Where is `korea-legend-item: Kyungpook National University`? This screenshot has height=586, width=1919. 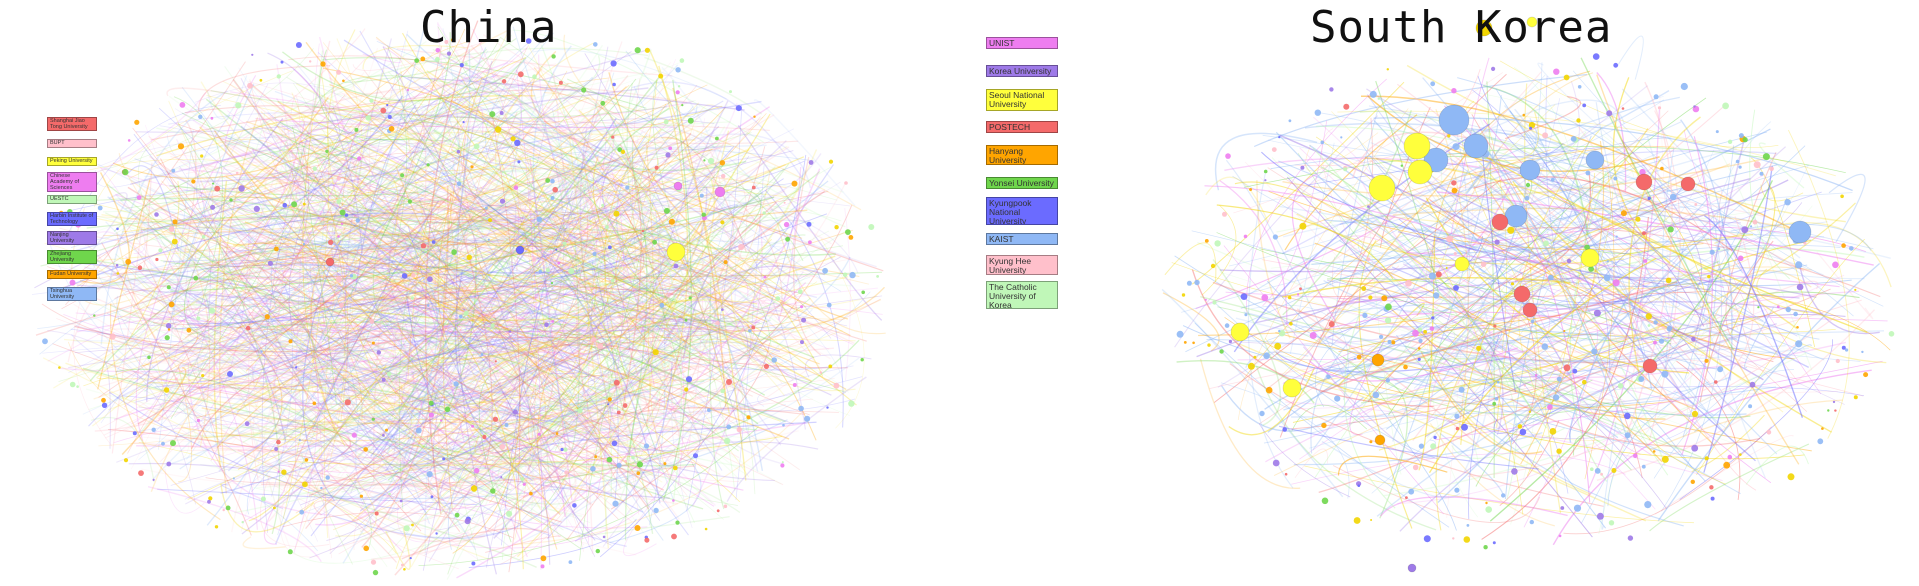
korea-legend-item: Kyungpook National University is located at coordinates (1022, 211).